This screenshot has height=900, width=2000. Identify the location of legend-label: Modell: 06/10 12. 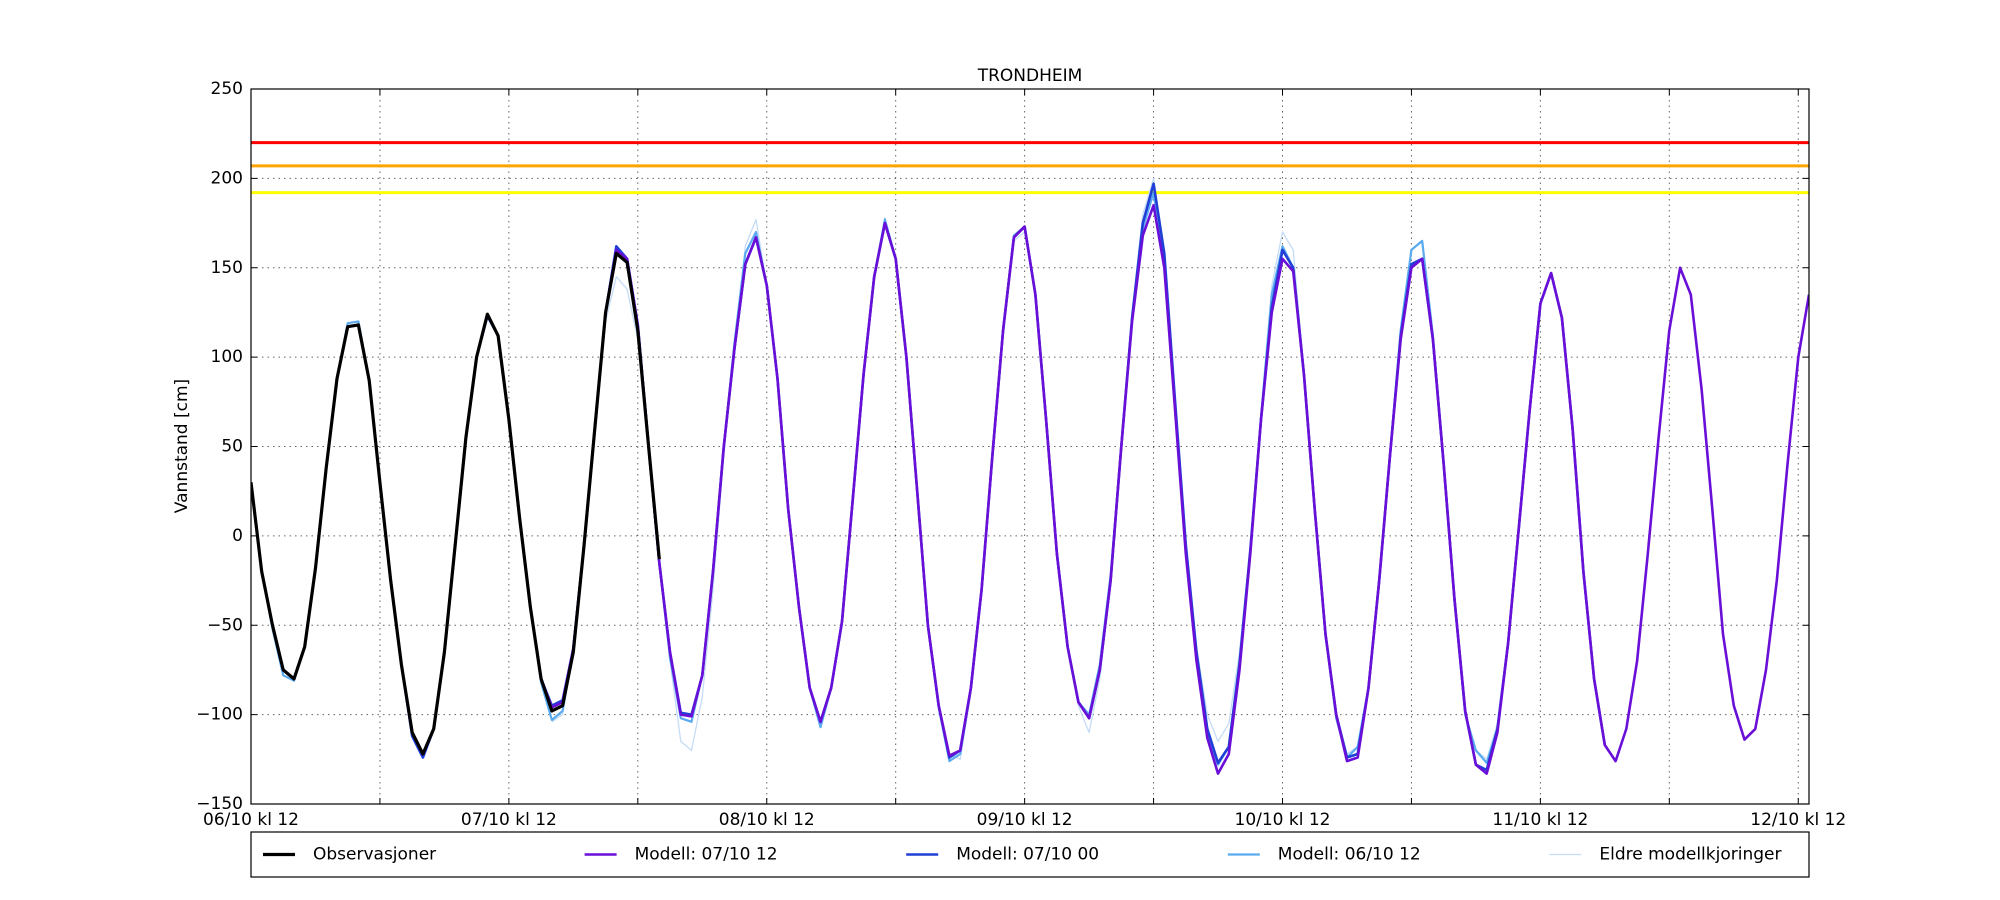
(1349, 855).